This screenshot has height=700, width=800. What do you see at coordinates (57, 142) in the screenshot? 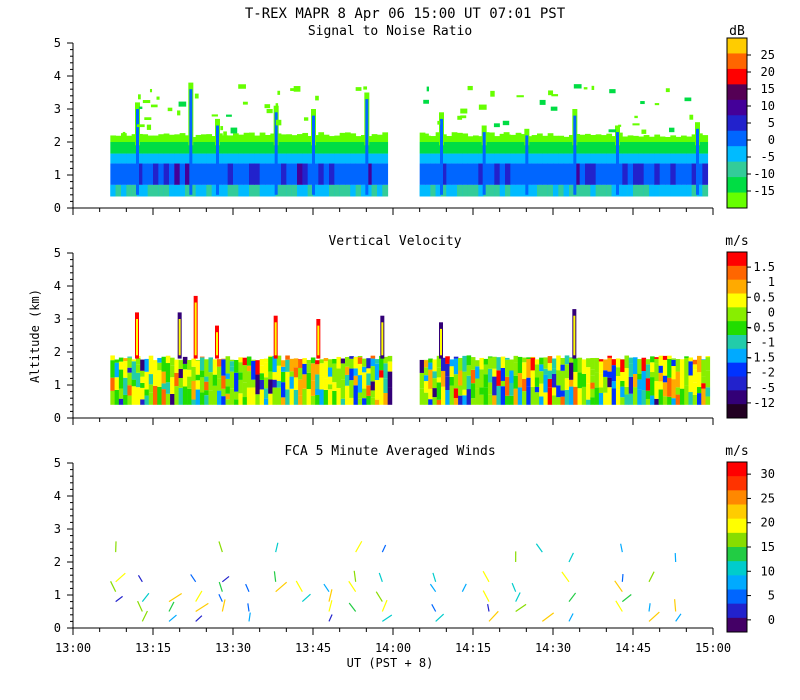
I see `y-tick-label: 2` at bounding box center [57, 142].